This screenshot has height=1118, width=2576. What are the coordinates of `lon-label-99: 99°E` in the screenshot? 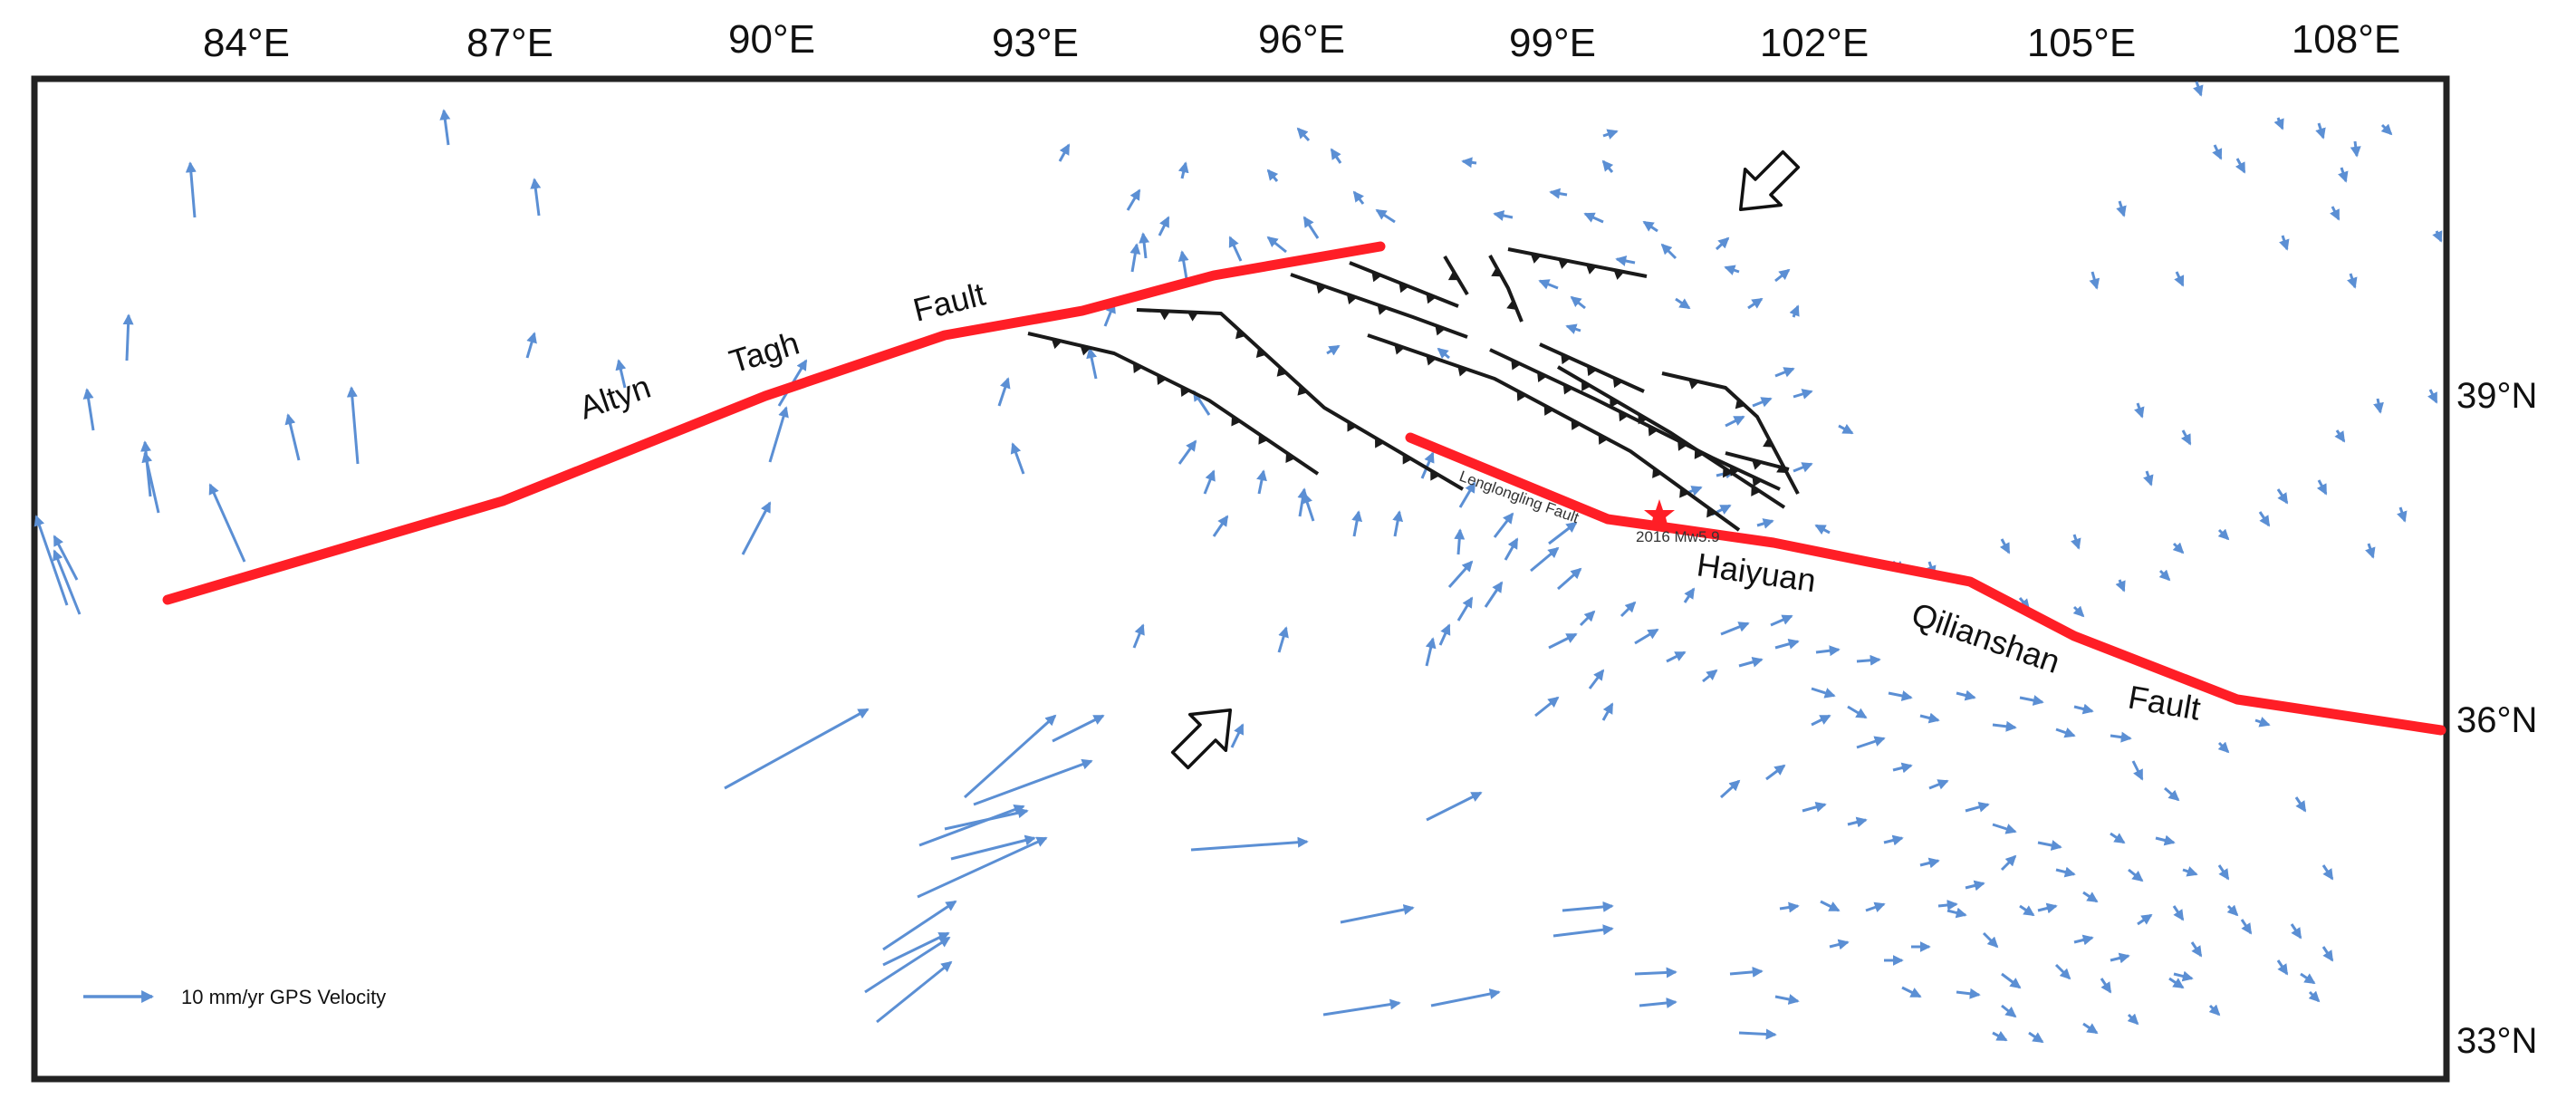 It's located at (1552, 43).